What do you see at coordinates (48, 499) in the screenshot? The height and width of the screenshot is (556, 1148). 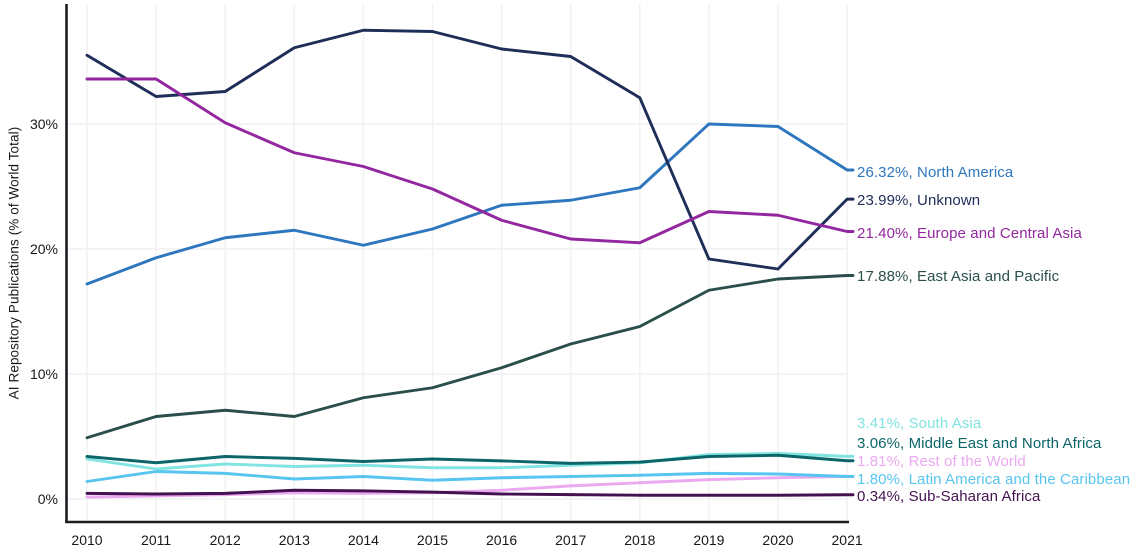 I see `y-tick-label: 0%` at bounding box center [48, 499].